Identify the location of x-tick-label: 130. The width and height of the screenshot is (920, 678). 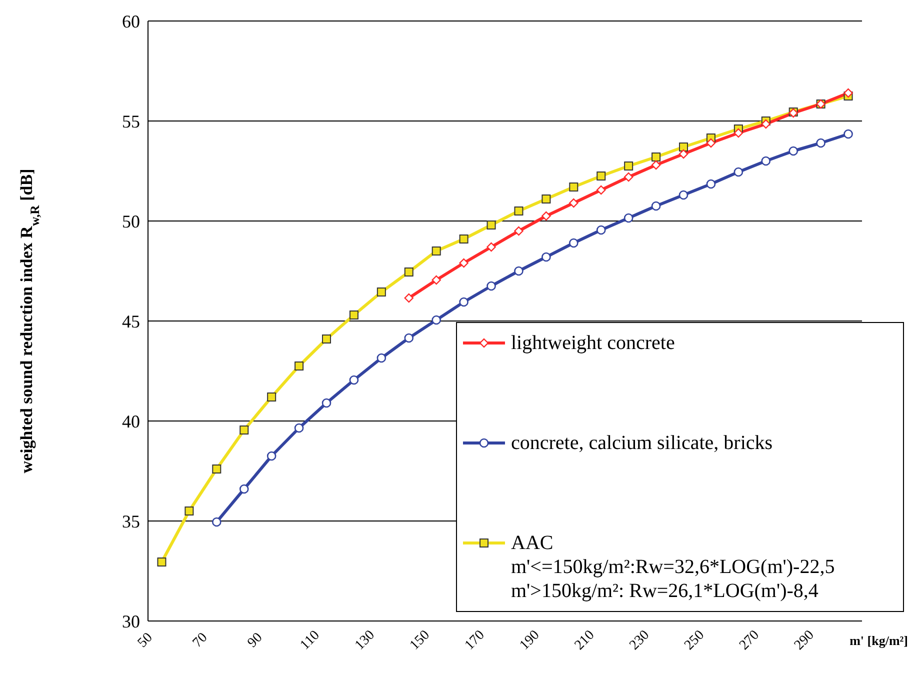
(365, 641).